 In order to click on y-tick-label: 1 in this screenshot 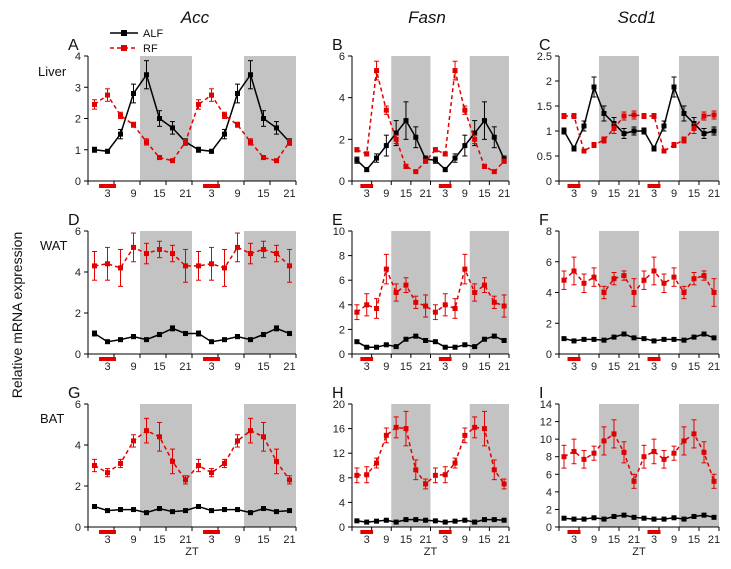, I will do `click(78, 151)`.